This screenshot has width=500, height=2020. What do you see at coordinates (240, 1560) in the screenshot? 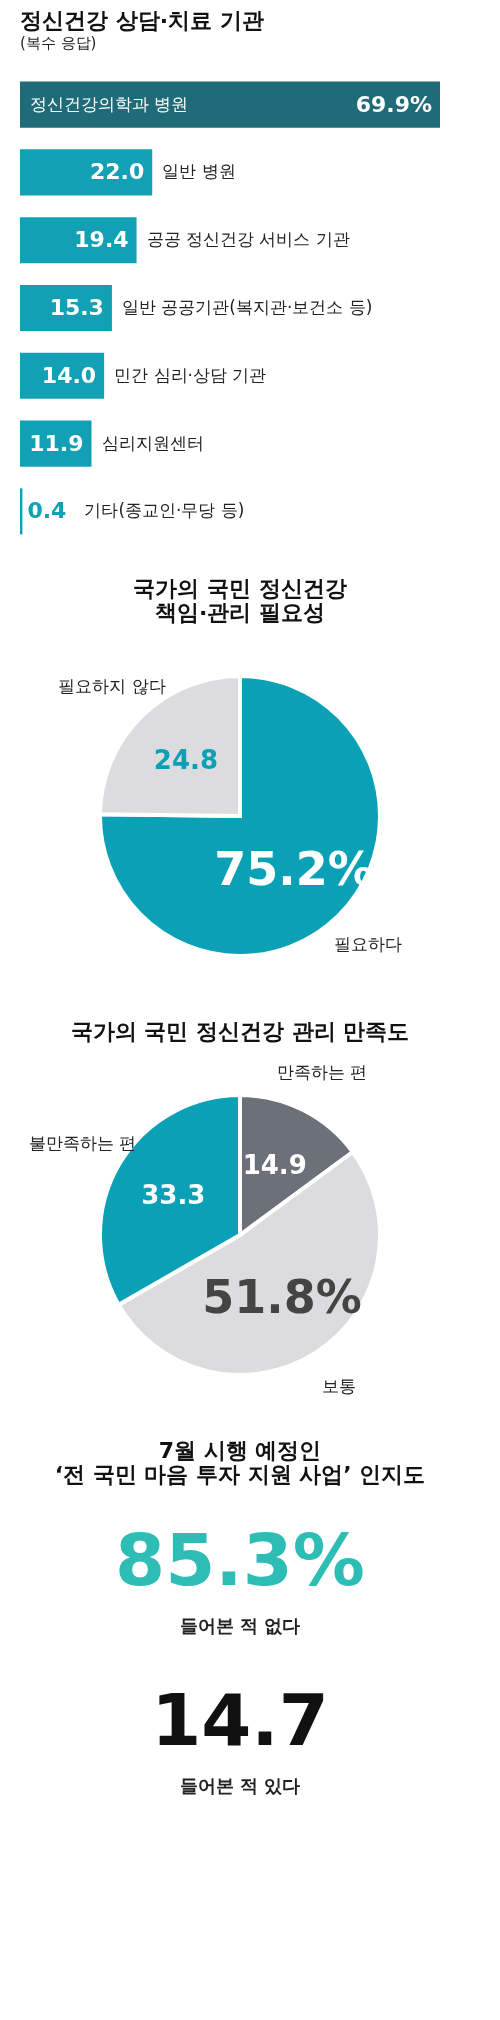
I see `data-label: 85.3%` at bounding box center [240, 1560].